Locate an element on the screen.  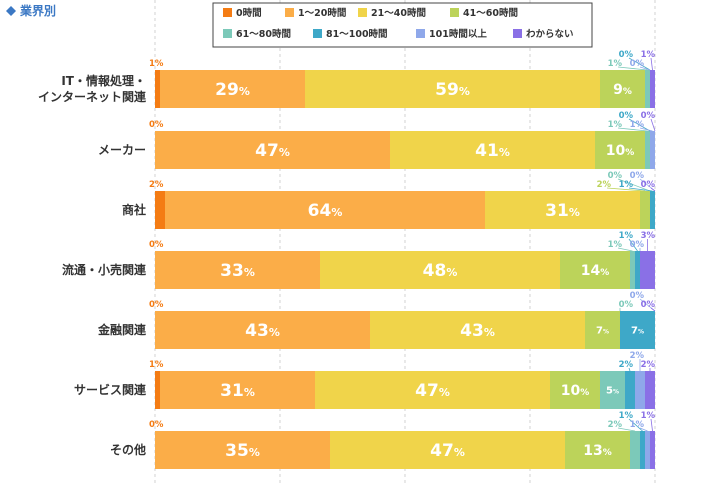
data-label-0-1: 29% is located at coordinates (232, 90).